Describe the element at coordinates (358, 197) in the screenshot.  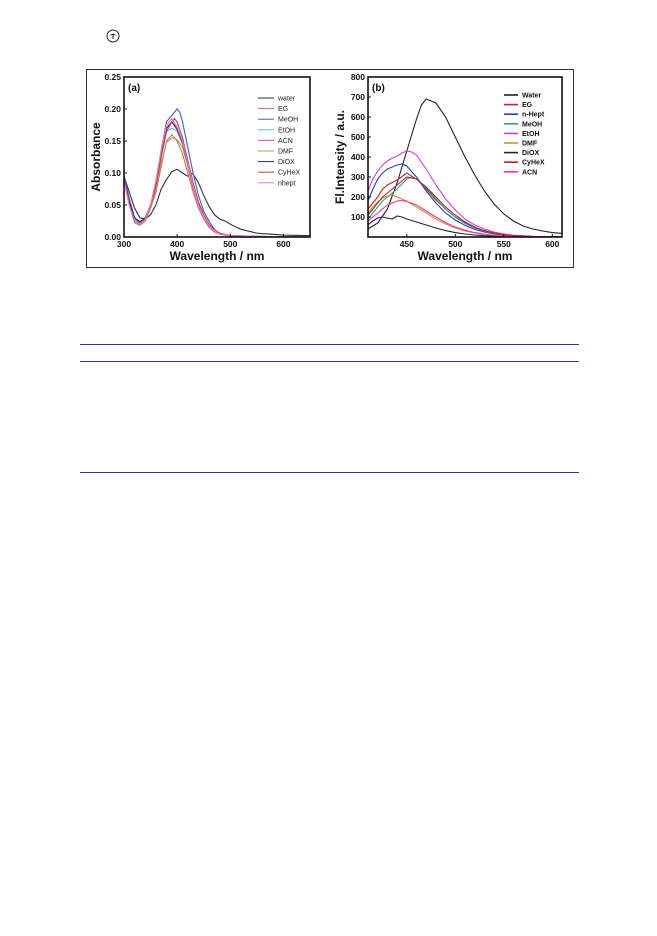
I see `y-tick-label: 200` at that location.